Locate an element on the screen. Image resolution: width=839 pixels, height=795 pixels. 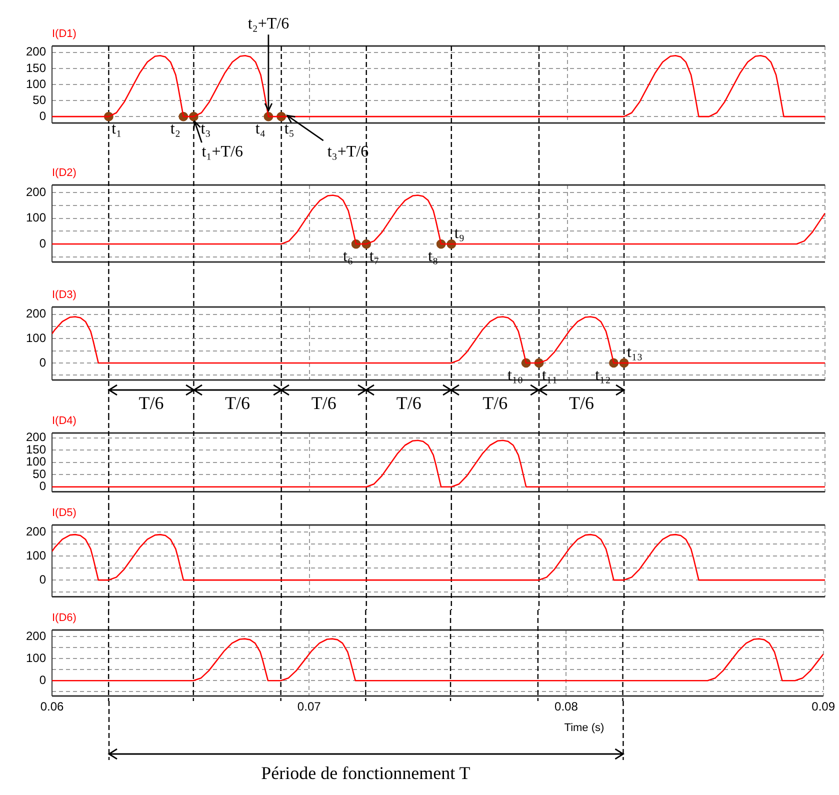
annotation: t₁+T/6 is located at coordinates (222, 152).